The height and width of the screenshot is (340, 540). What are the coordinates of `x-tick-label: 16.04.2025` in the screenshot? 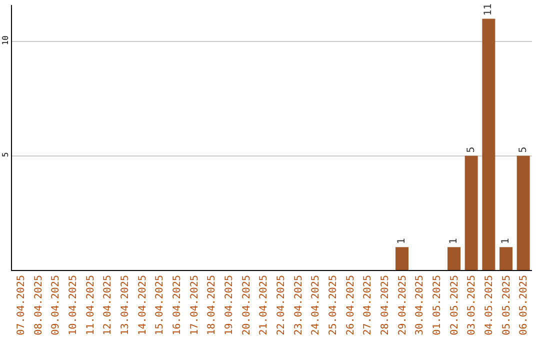 It's located at (177, 305).